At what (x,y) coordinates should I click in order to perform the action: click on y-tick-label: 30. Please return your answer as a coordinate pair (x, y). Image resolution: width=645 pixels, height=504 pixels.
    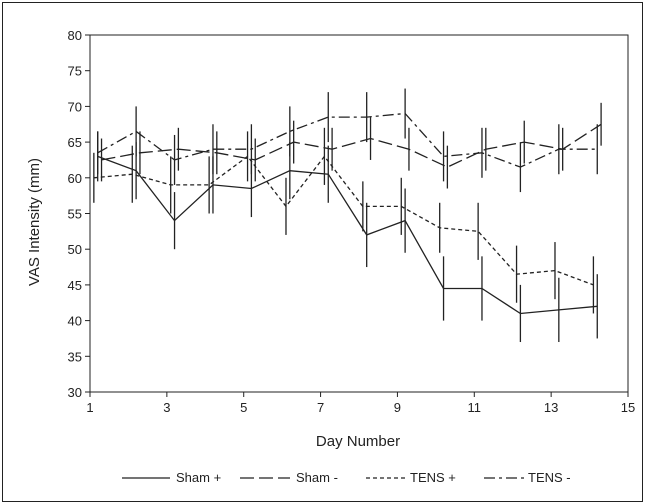
    Looking at the image, I should click on (75, 392).